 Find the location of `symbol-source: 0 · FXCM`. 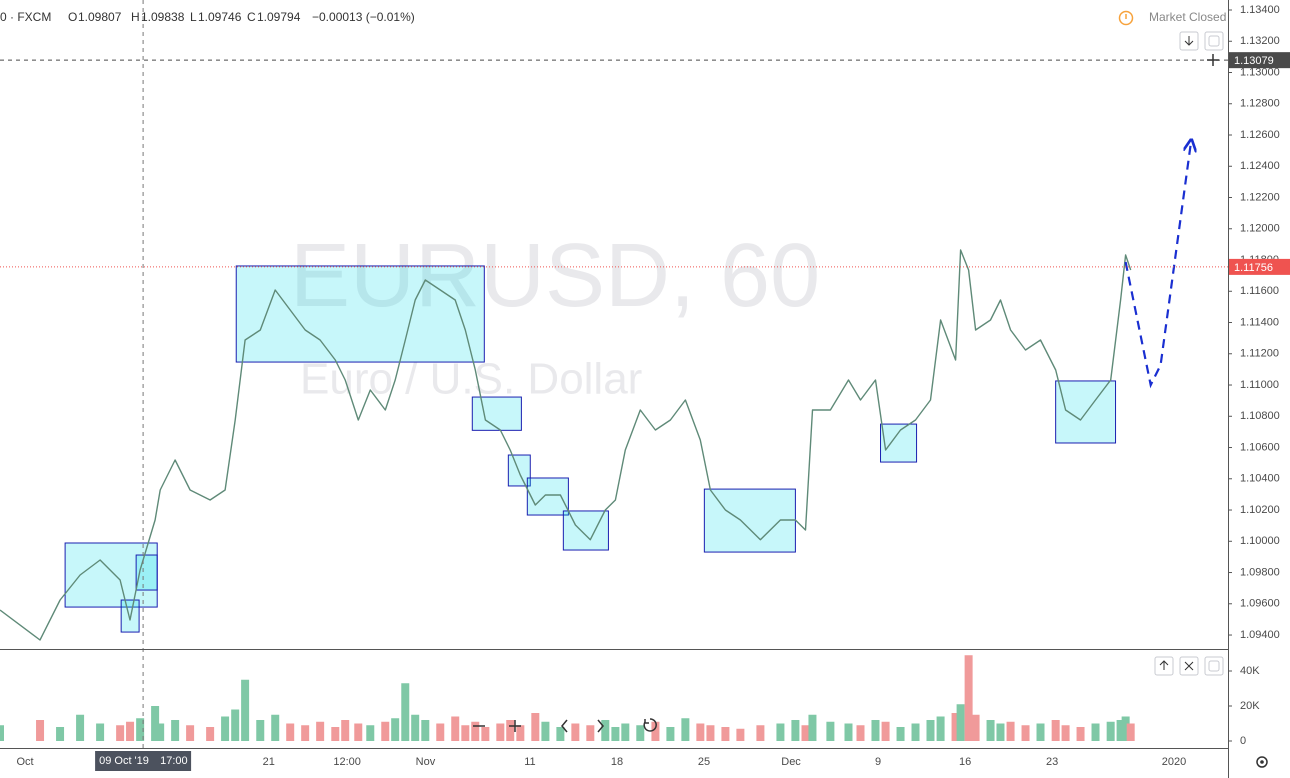

symbol-source: 0 · FXCM is located at coordinates (25, 17).